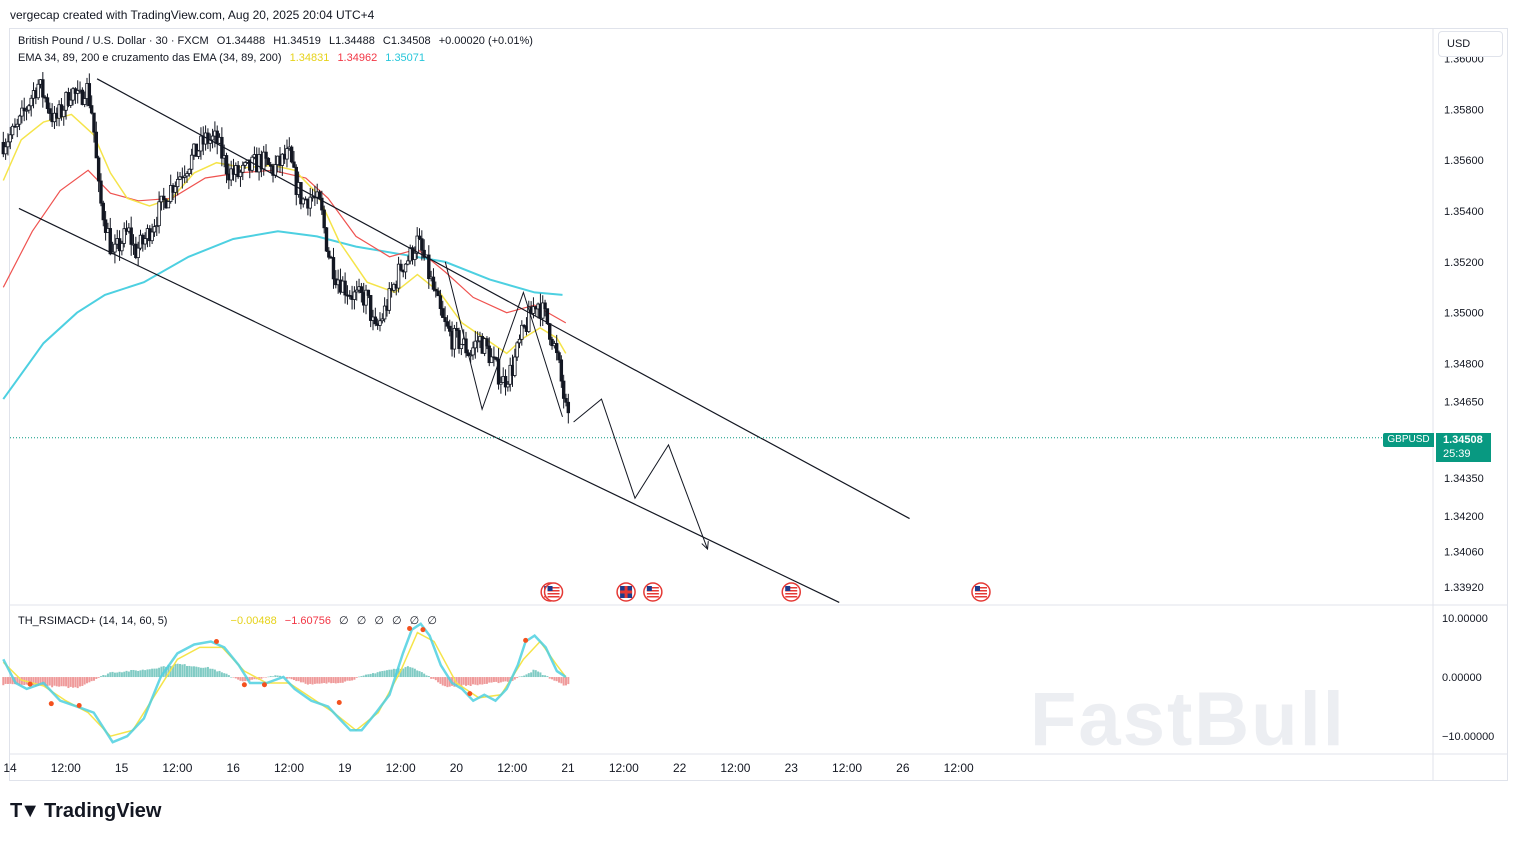 The height and width of the screenshot is (842, 1518). I want to click on ema89-line, so click(284, 246).